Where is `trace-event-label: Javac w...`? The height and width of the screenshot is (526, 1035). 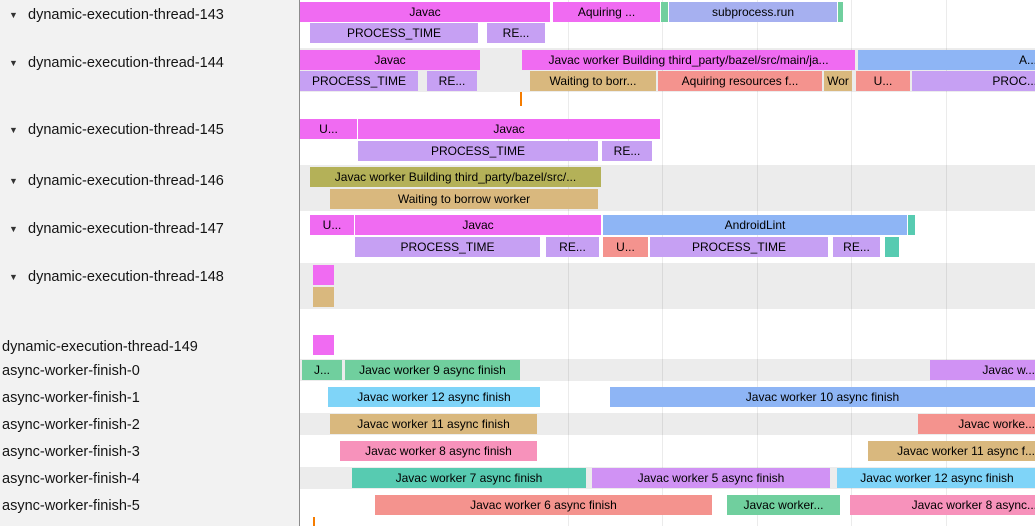
trace-event-label: Javac w... is located at coordinates (1008, 370).